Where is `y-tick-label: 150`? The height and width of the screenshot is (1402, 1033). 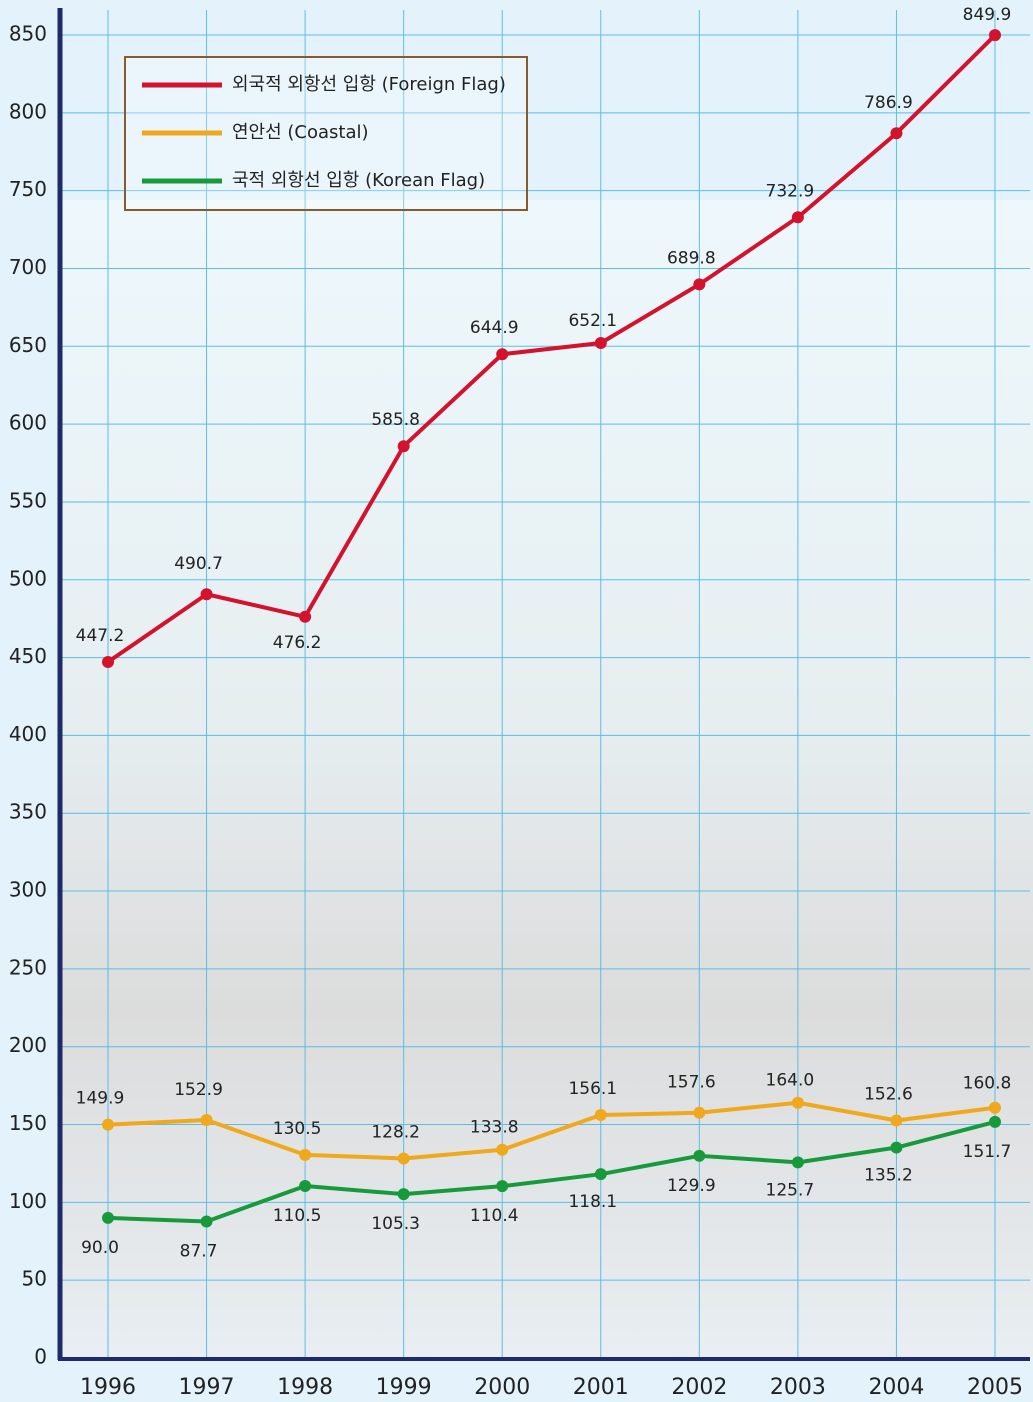
y-tick-label: 150 is located at coordinates (28, 1123).